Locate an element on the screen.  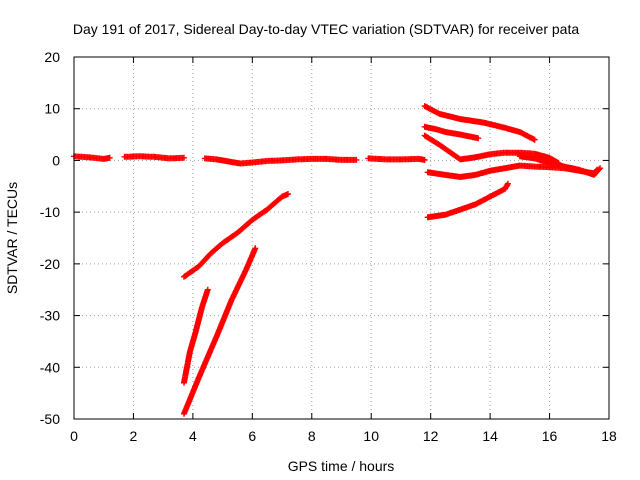
y-tick-label: -10 is located at coordinates (50, 212).